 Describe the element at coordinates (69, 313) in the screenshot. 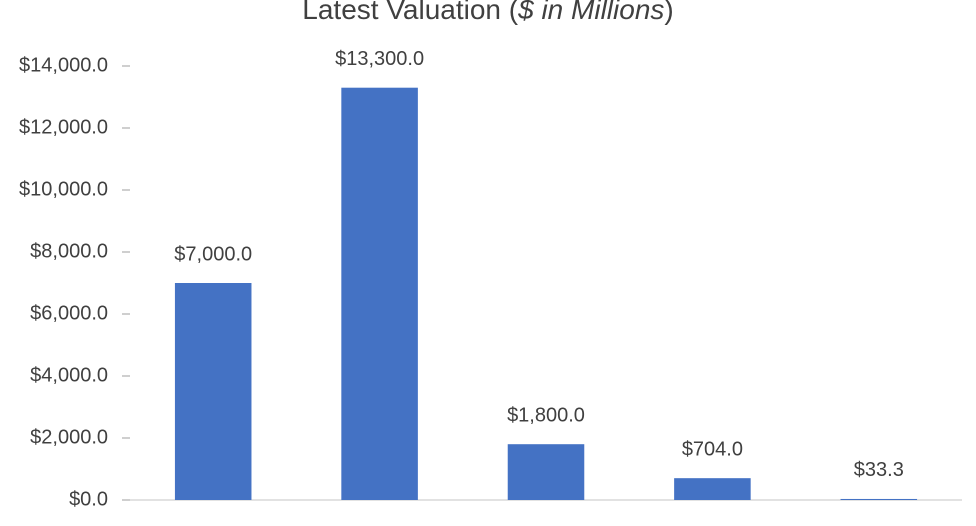

I see `y-tick-label: $6,000.0` at that location.